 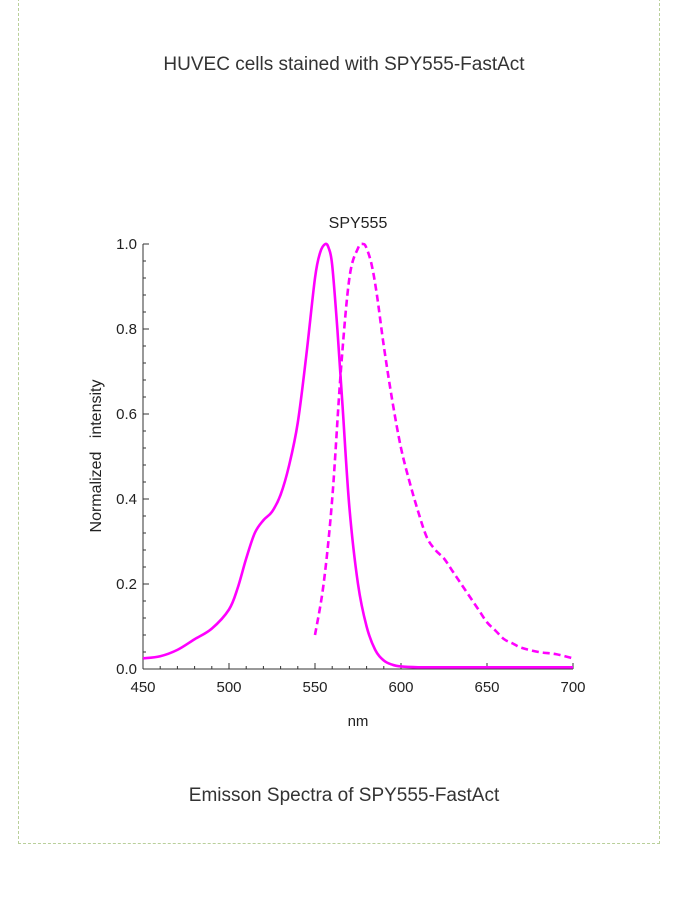 I want to click on x-axis-label: nm, so click(x=358, y=721).